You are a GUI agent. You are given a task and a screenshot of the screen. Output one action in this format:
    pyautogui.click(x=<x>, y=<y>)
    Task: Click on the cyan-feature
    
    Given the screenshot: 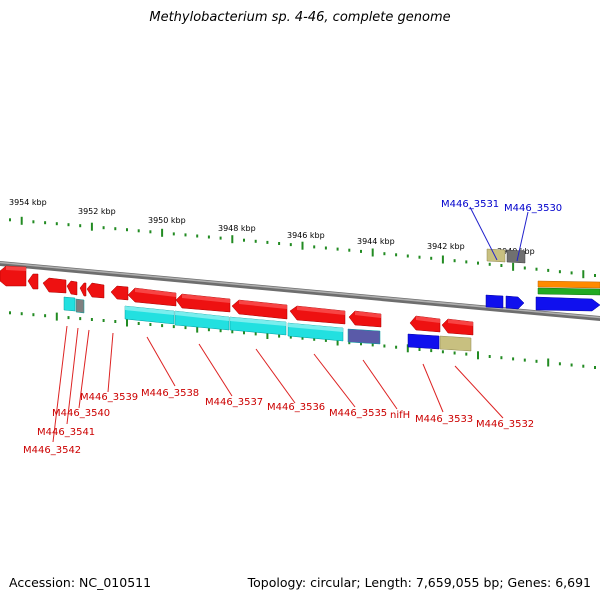 What is the action you would take?
    pyautogui.click(x=69, y=304)
    